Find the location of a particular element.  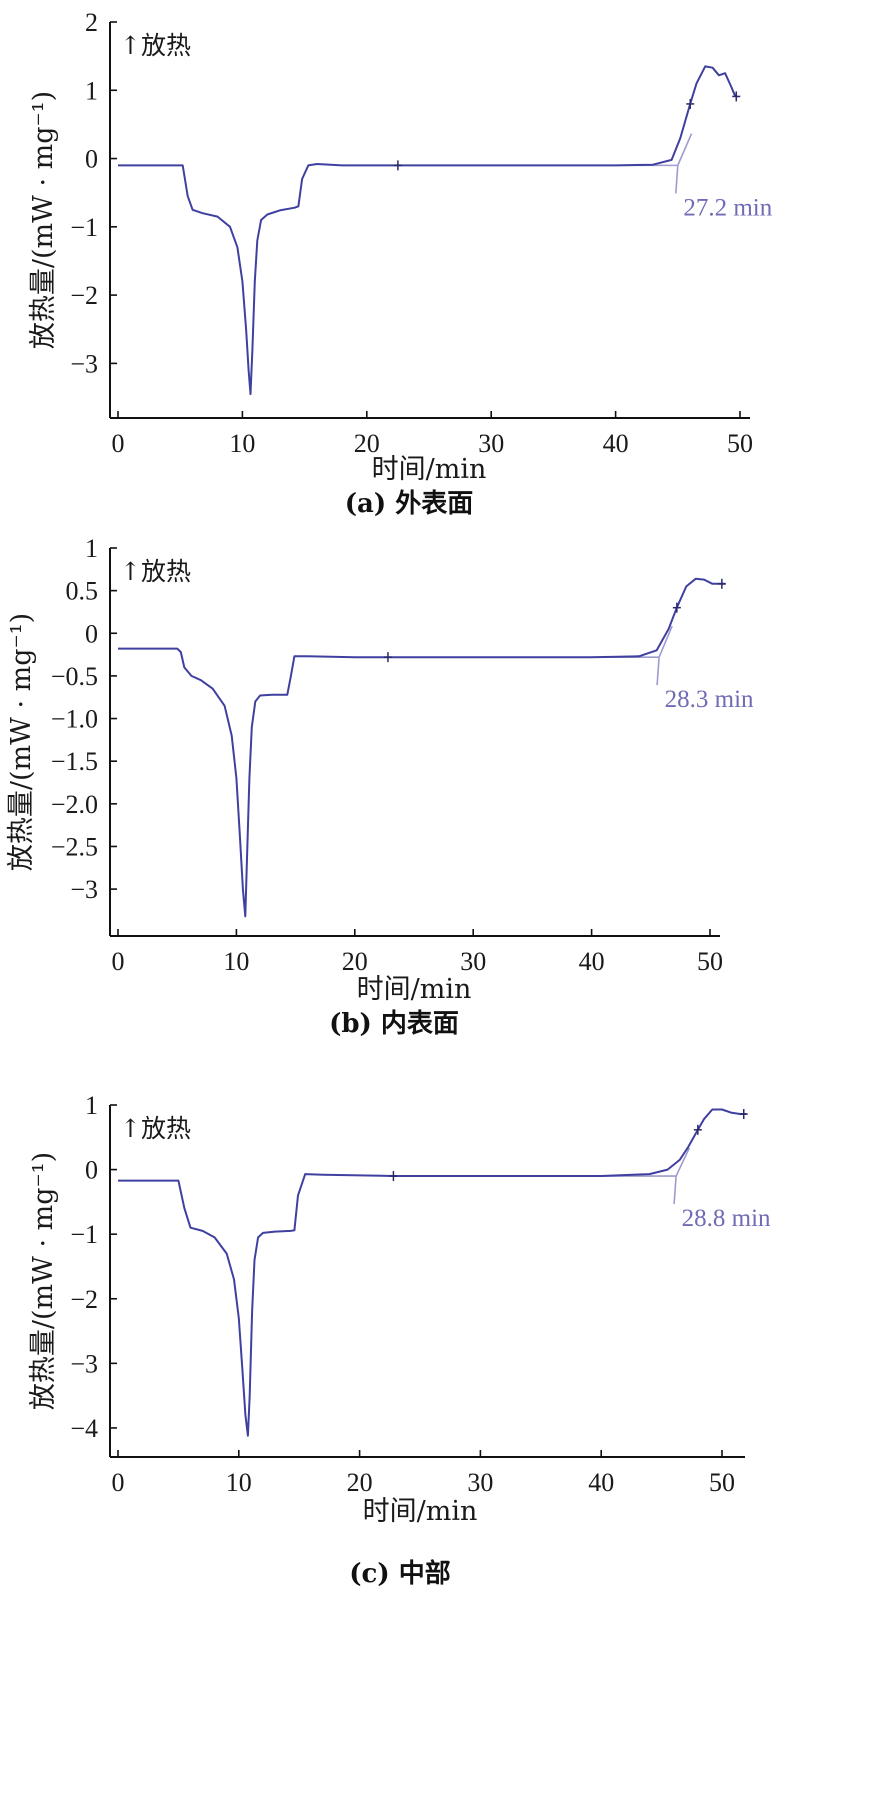

panel-caption: (a) 外表面 is located at coordinates (409, 504).